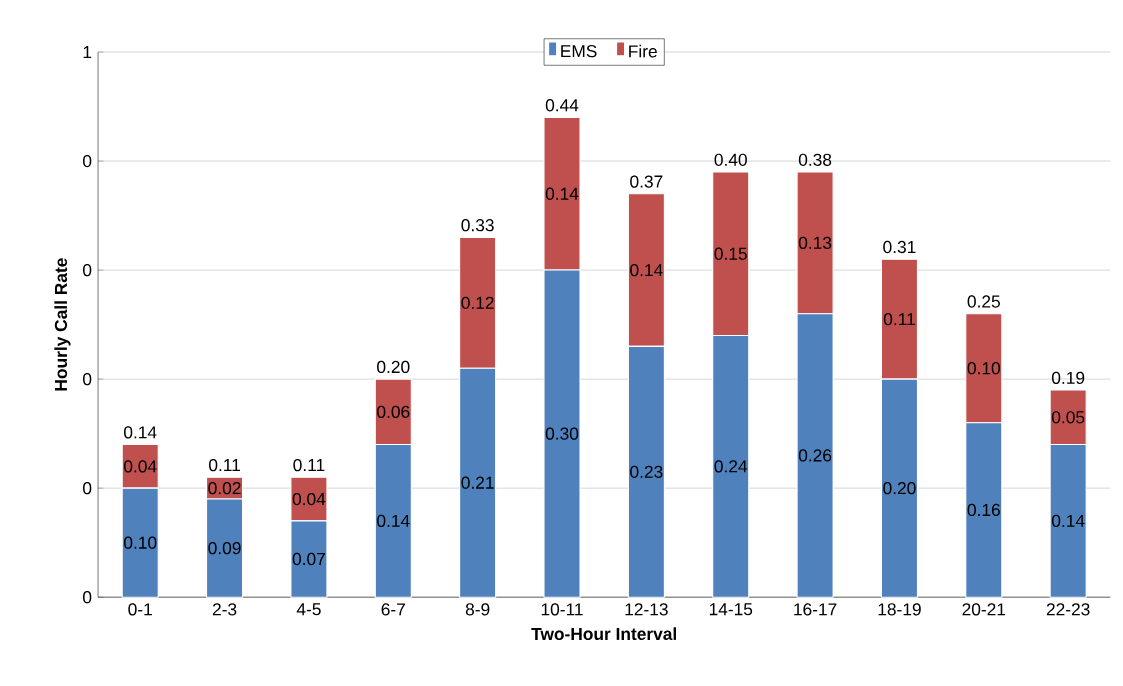 The image size is (1123, 686). Describe the element at coordinates (477, 482) in the screenshot. I see `data-label: 0.21` at that location.